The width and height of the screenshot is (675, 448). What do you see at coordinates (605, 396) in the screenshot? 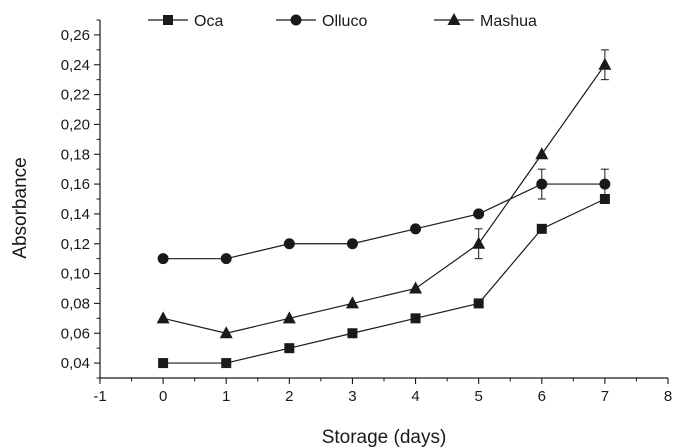
I see `x-tick-label: 7` at bounding box center [605, 396].